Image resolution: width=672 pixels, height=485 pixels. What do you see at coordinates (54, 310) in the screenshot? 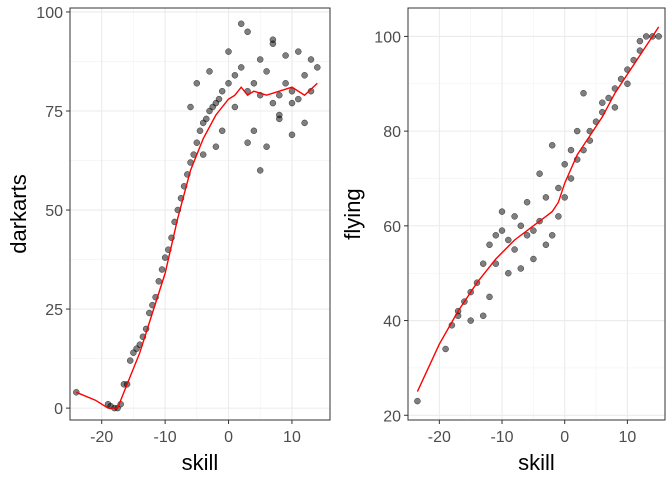
I see `y-tick-label: 25` at bounding box center [54, 310].